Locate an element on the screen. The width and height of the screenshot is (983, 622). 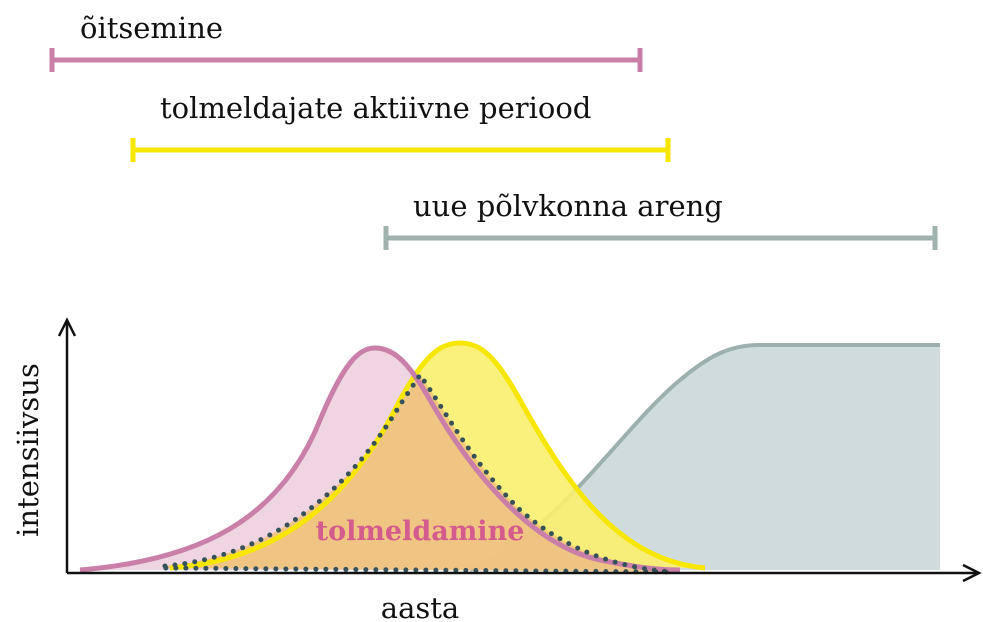
x-axis-label: aasta is located at coordinates (420, 606).